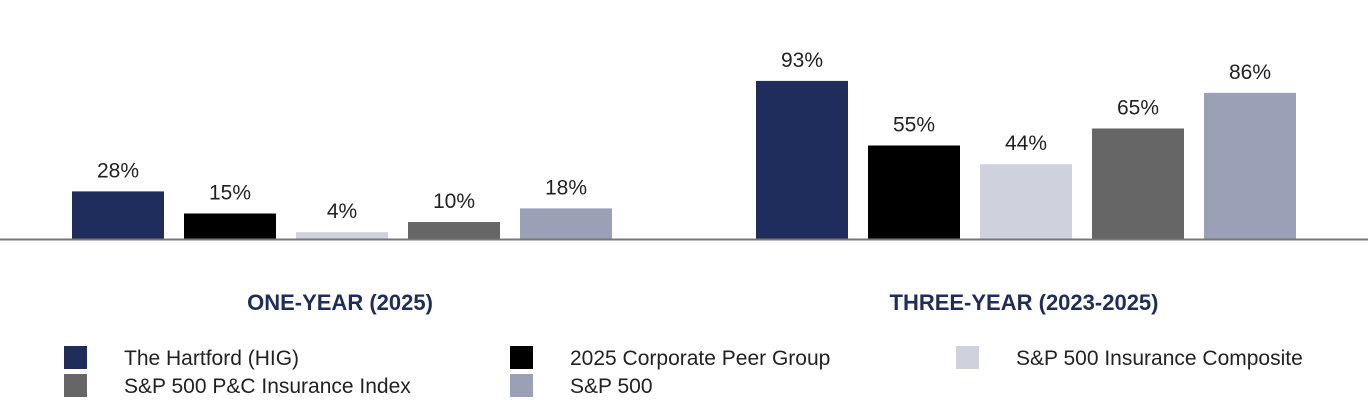 This screenshot has width=1368, height=400. Describe the element at coordinates (75, 357) in the screenshot. I see `legend-swatch-the-hartford-hig` at that location.